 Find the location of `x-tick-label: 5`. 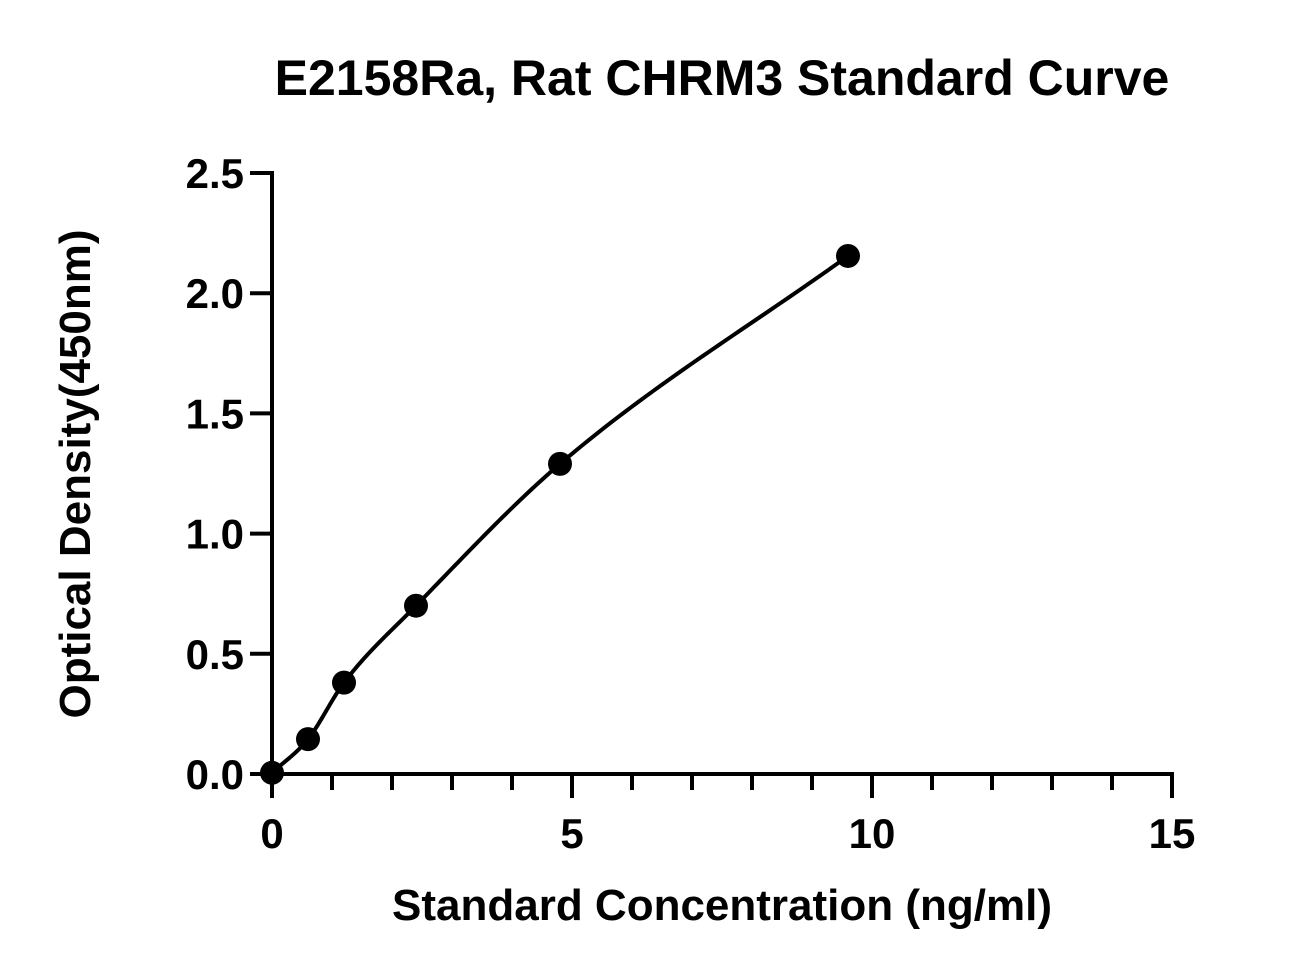

x-tick-label: 5 is located at coordinates (571, 833).